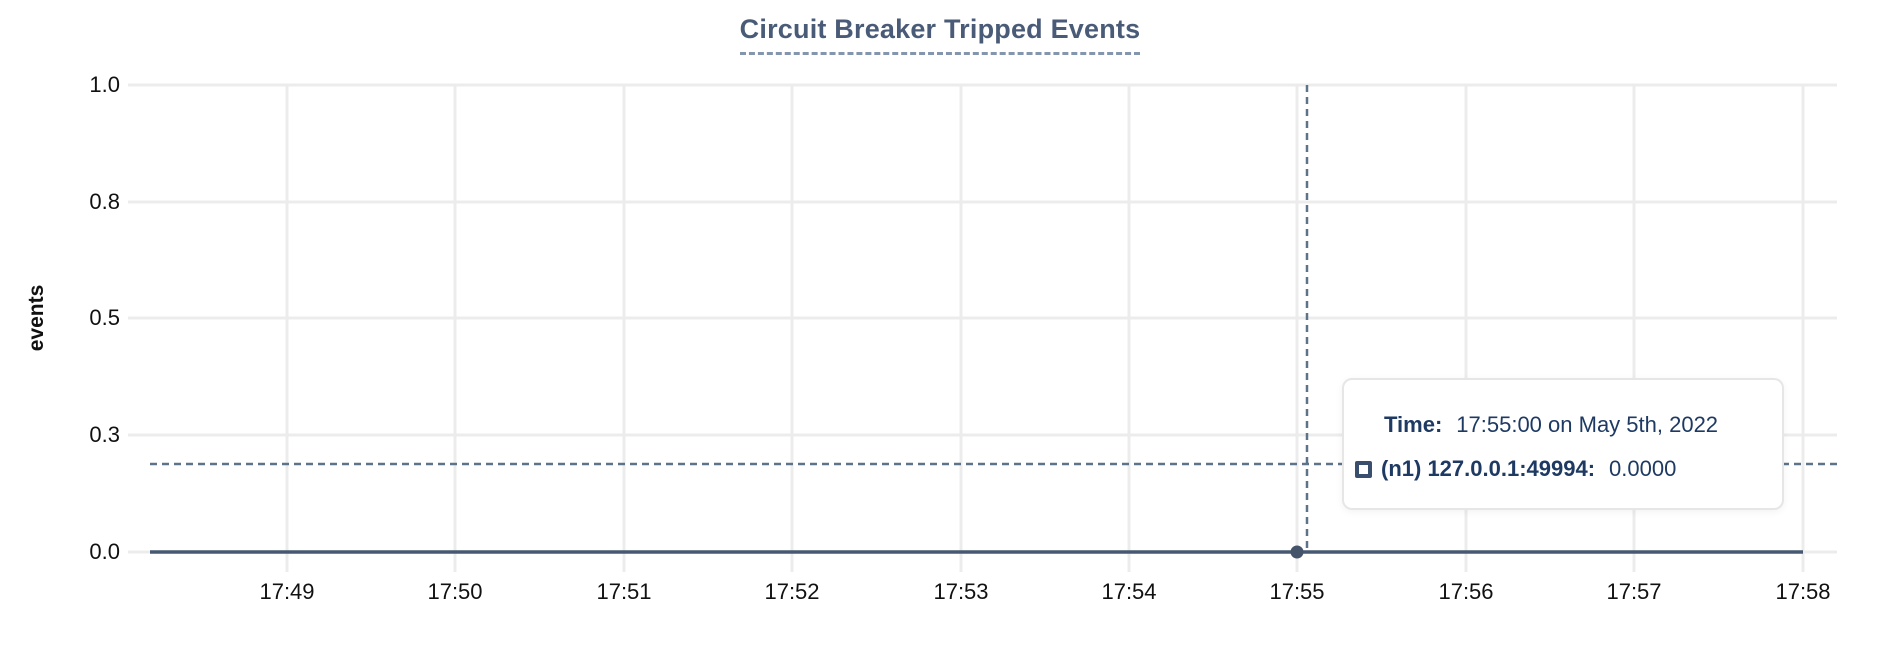  Describe the element at coordinates (792, 591) in the screenshot. I see `x-tick-label: 17:52` at that location.